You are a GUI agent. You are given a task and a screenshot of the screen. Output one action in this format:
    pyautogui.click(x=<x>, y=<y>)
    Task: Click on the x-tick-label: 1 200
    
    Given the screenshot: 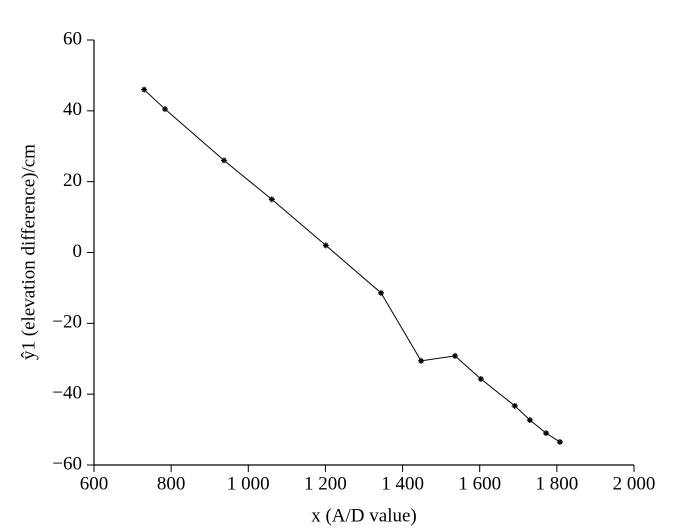 What is the action you would take?
    pyautogui.click(x=325, y=483)
    